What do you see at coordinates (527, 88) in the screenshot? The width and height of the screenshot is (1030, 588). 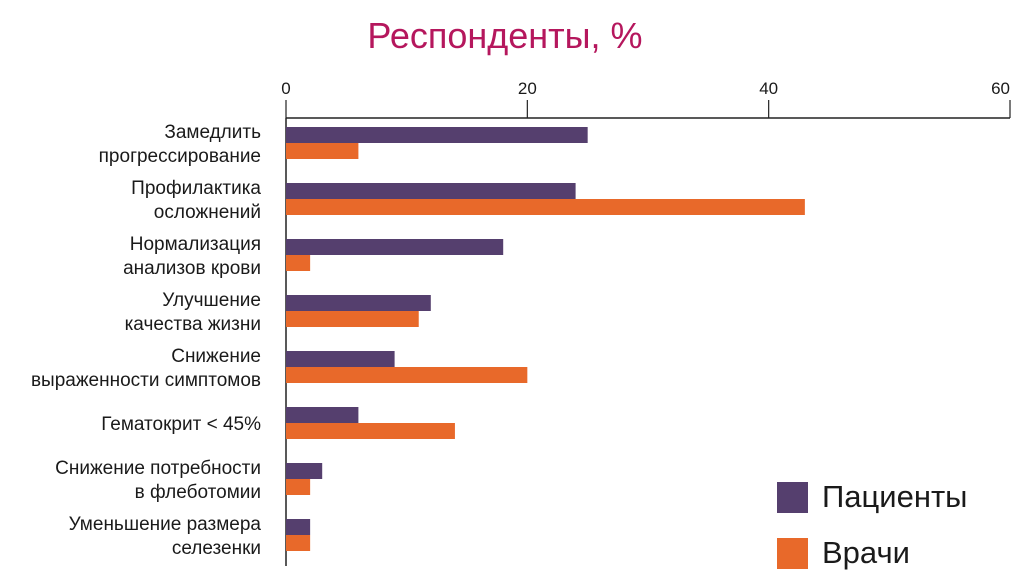 I see `x-tick-label: 20` at bounding box center [527, 88].